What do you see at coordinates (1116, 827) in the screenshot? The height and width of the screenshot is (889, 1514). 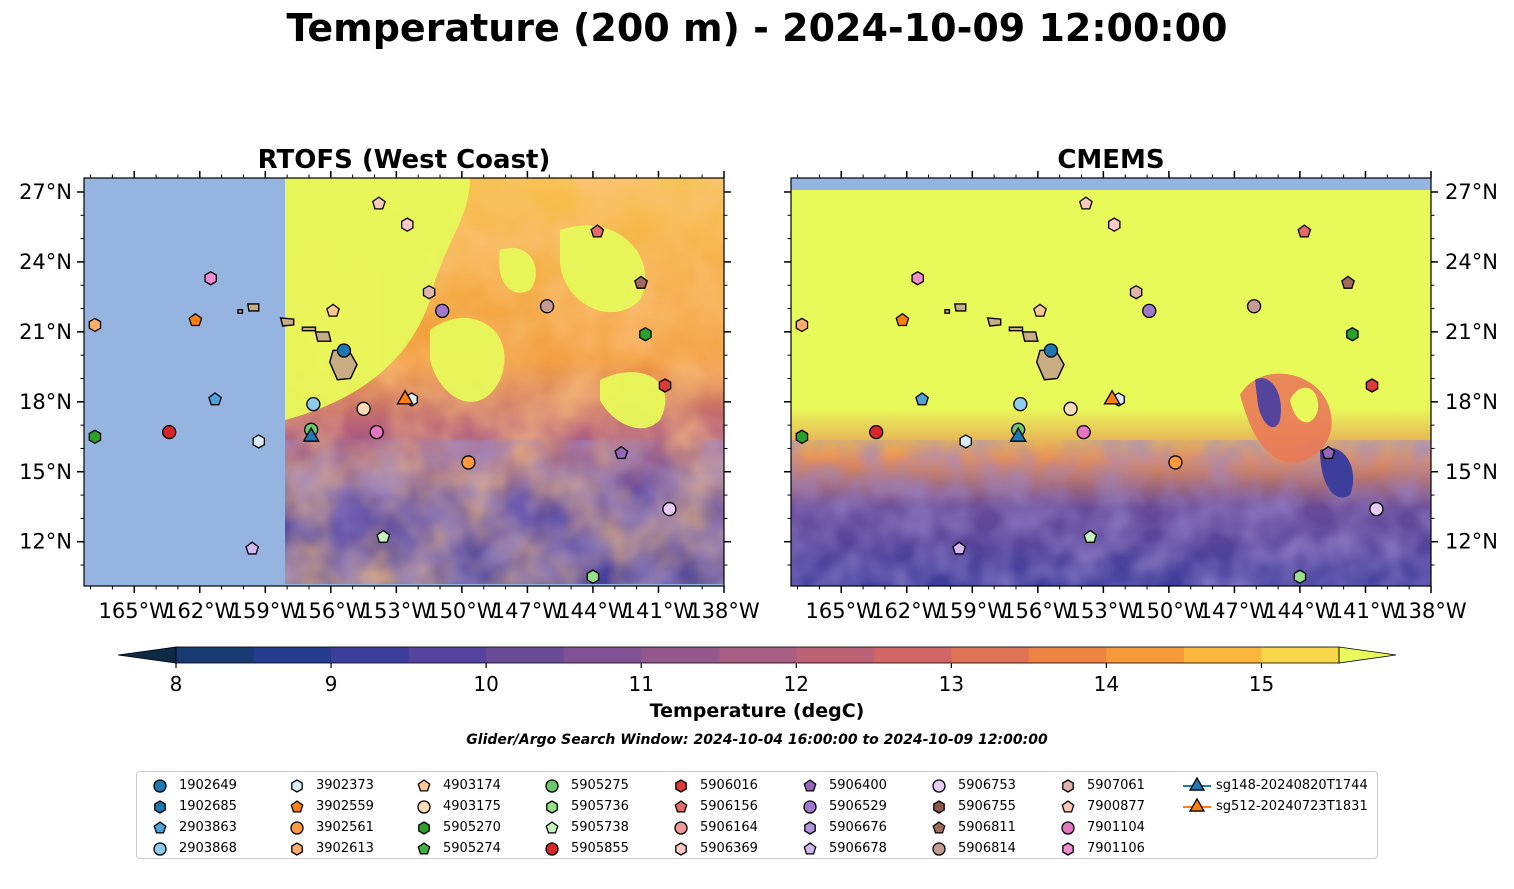 I see `legend-label: 7901104` at bounding box center [1116, 827].